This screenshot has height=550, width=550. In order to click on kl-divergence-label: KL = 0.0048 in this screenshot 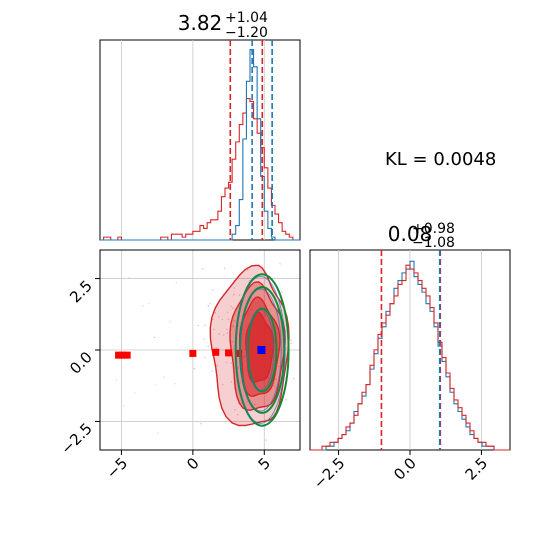, I will do `click(440, 159)`.